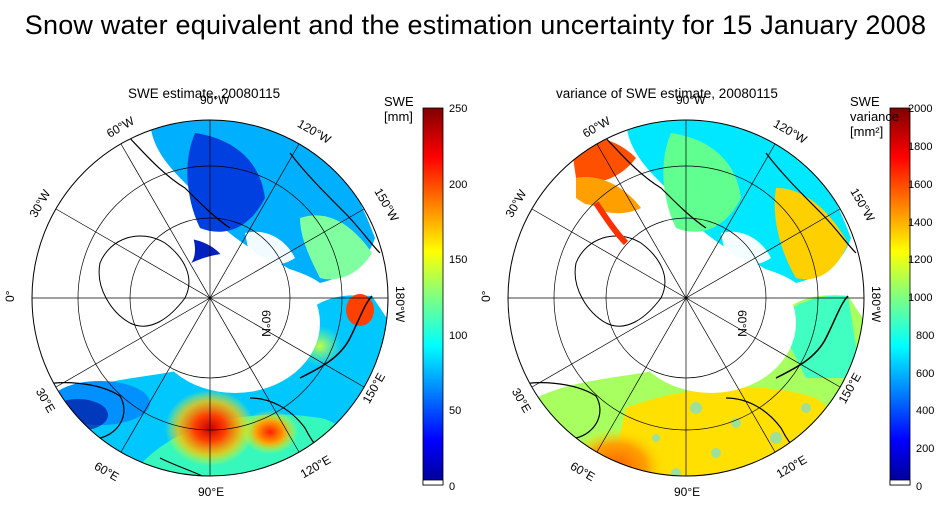  What do you see at coordinates (399, 109) in the screenshot?
I see `colorbar-label-swe: SWE [mm]` at bounding box center [399, 109].